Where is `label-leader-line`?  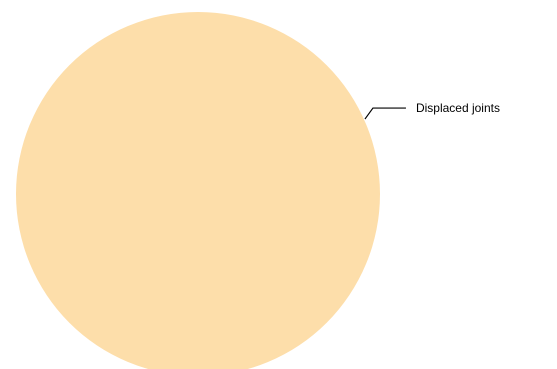 label-leader-line is located at coordinates (385, 113).